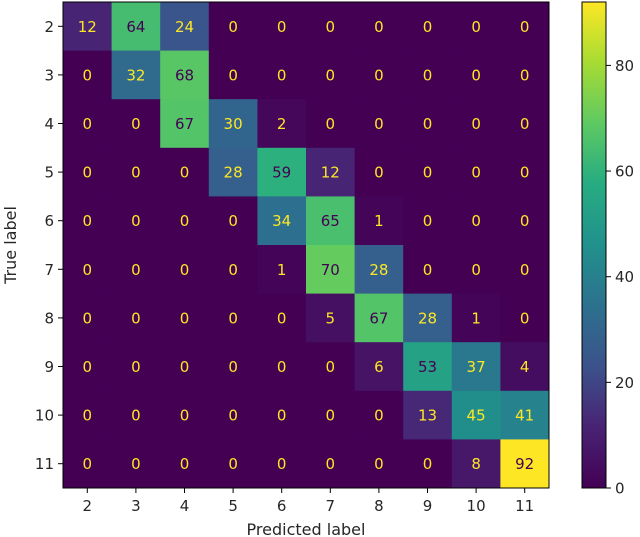 This screenshot has width=640, height=537. What do you see at coordinates (524, 464) in the screenshot?
I see `cell-value-label: 92` at bounding box center [524, 464].